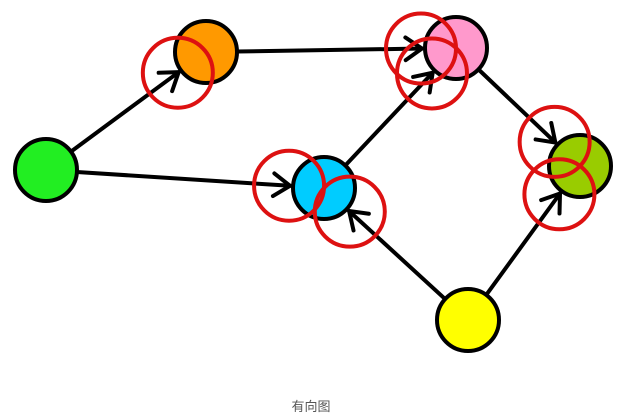  What do you see at coordinates (397, 255) in the screenshot?
I see `edge-yellow-to-cyan` at bounding box center [397, 255].